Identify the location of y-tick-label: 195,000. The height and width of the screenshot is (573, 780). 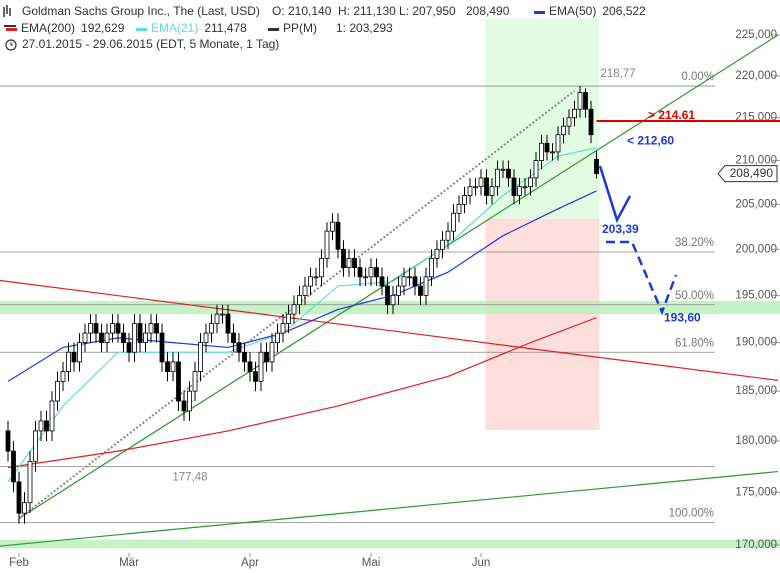
(756, 295).